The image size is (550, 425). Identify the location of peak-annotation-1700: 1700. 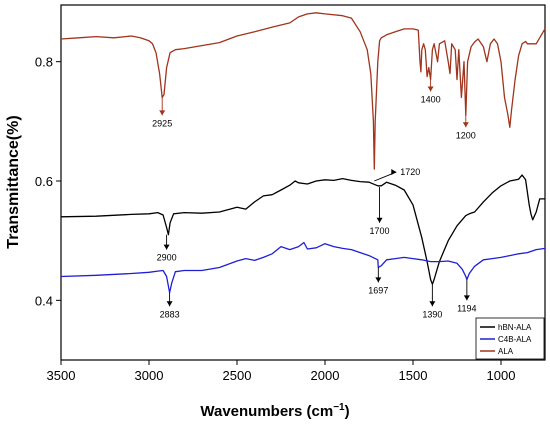
(380, 211).